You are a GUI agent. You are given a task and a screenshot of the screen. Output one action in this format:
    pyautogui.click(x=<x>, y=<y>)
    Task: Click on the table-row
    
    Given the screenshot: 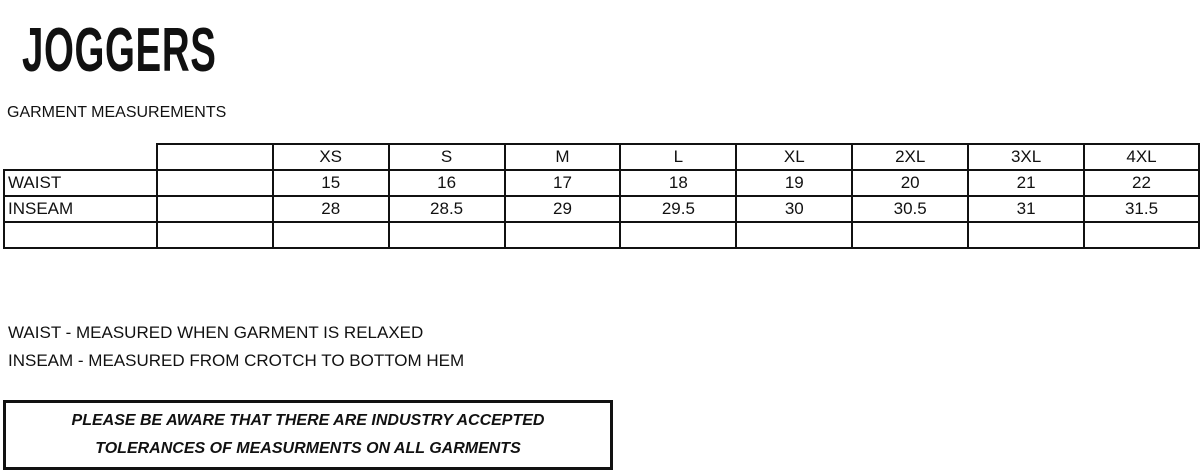 What is the action you would take?
    pyautogui.click(x=601, y=235)
    